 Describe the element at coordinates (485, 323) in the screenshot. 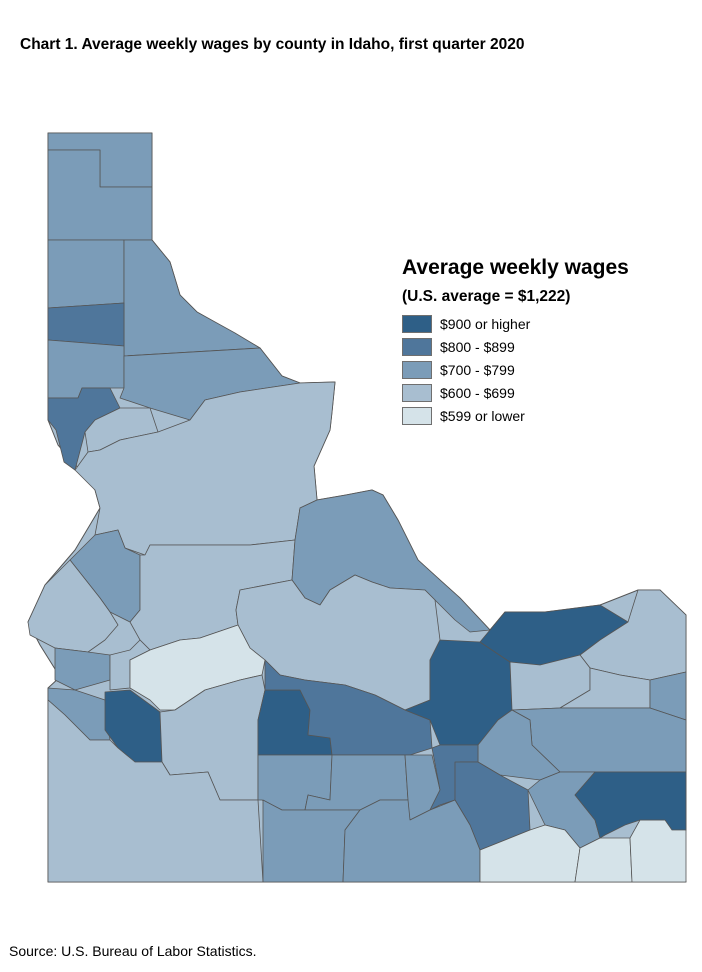

I see `legend-label: $900 or higher` at that location.